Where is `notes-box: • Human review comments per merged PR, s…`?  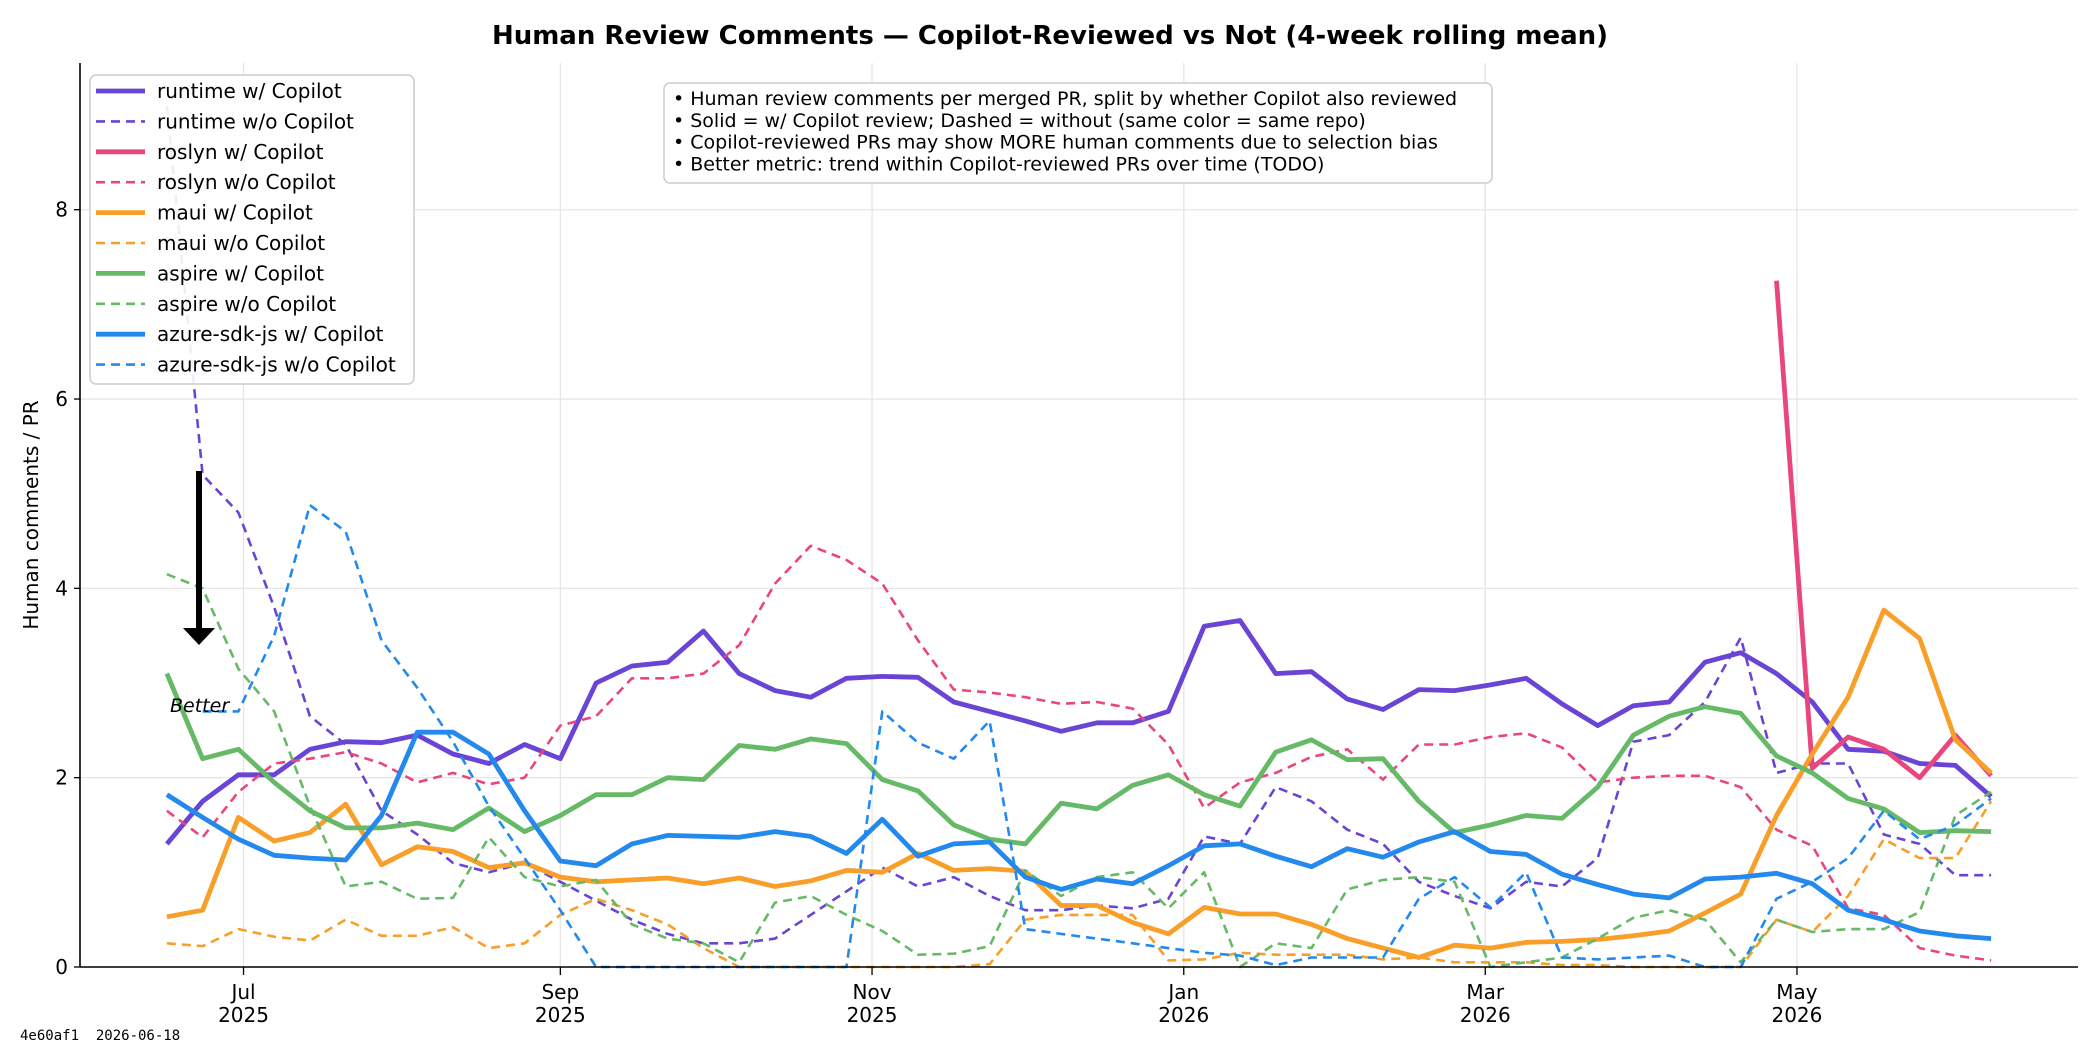 notes-box: • Human review comments per merged PR, s… is located at coordinates (1078, 133).